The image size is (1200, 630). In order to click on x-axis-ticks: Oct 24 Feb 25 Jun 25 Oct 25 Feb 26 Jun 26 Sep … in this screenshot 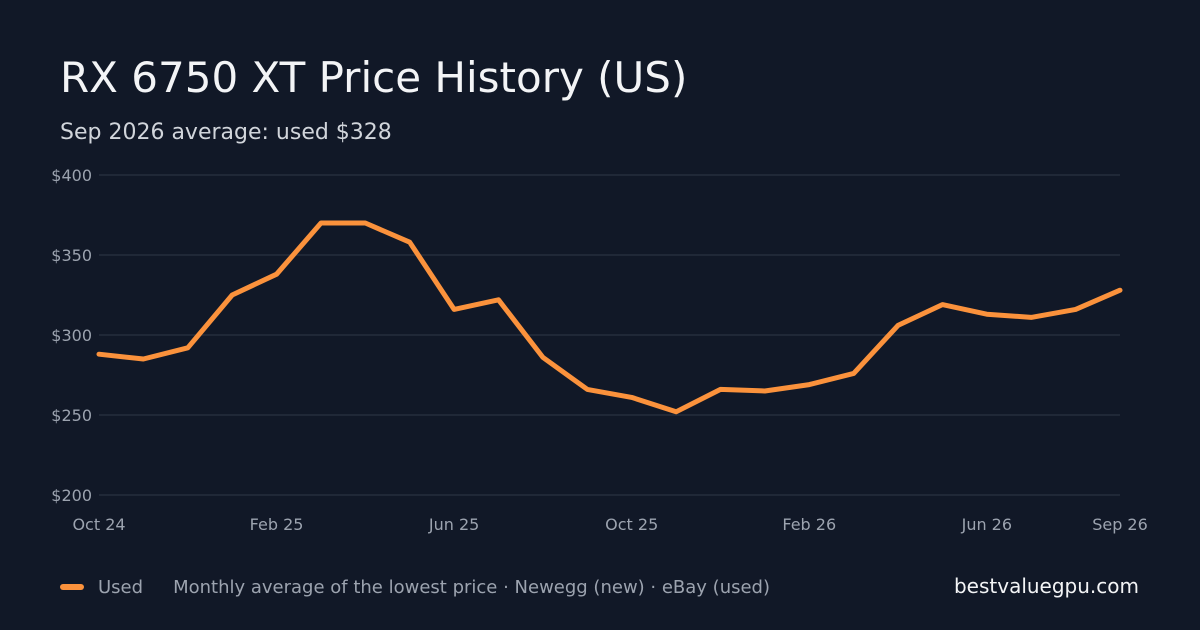, I will do `click(609, 524)`.